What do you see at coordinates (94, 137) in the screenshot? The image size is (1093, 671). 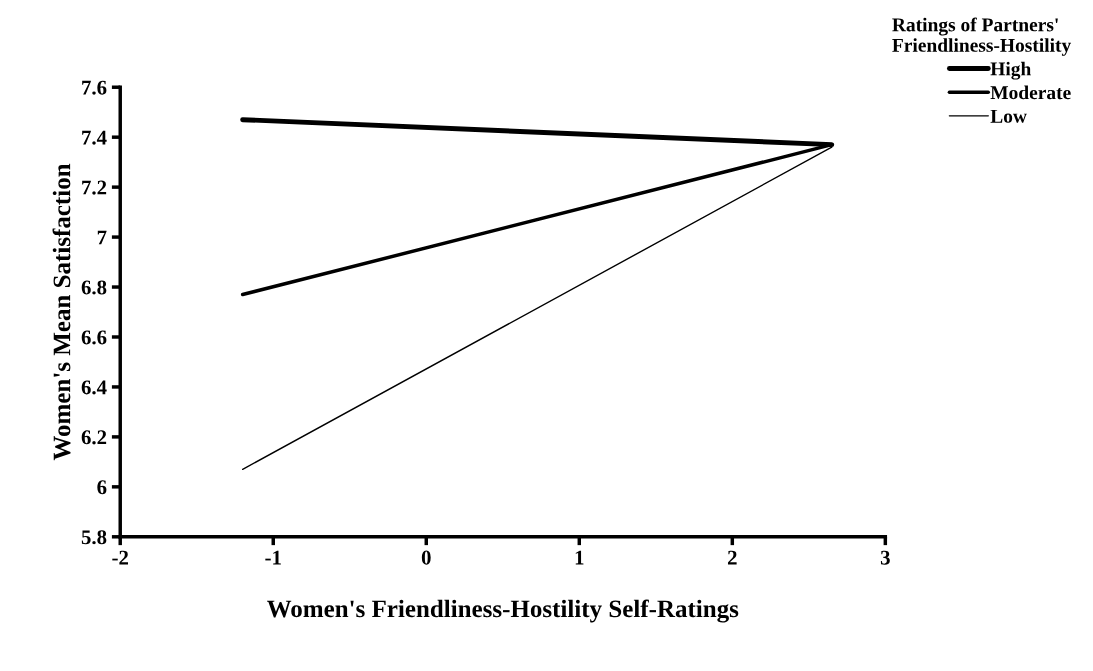 I see `y-tick-label: 7.4` at bounding box center [94, 137].